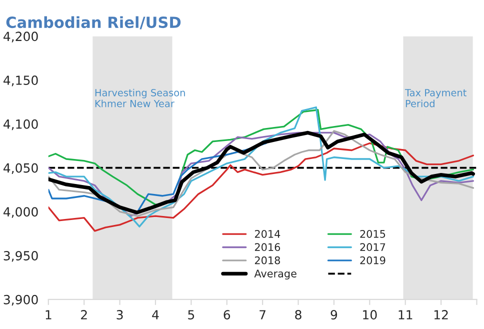  I want to click on x-tick-label: 7, so click(263, 315).